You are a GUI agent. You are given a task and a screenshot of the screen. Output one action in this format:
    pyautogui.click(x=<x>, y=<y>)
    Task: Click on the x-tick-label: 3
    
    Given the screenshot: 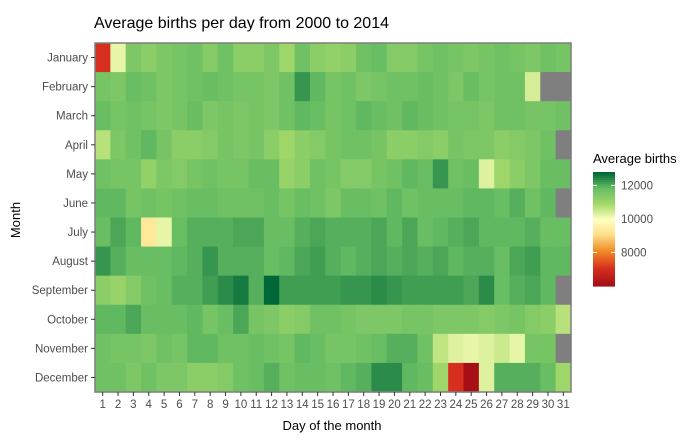 What is the action you would take?
    pyautogui.click(x=133, y=405)
    